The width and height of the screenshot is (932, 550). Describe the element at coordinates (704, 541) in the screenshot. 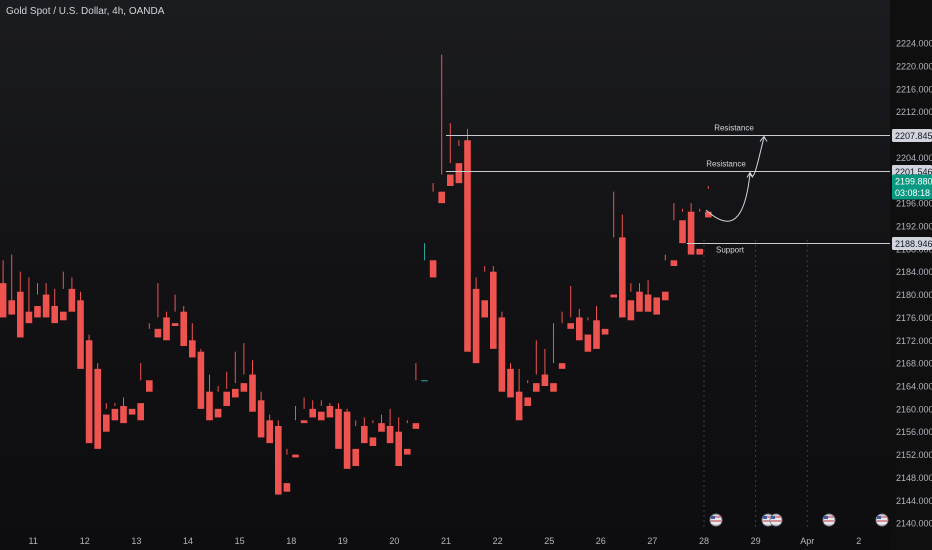

I see `x-tick-label: 28` at that location.